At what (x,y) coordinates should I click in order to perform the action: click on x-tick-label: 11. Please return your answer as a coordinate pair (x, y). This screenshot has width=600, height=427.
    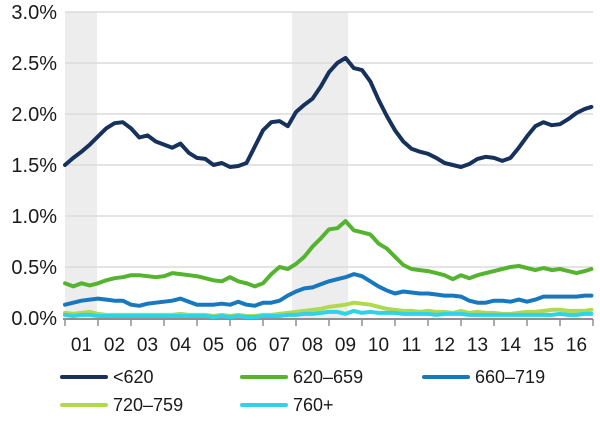
    Looking at the image, I should click on (412, 345).